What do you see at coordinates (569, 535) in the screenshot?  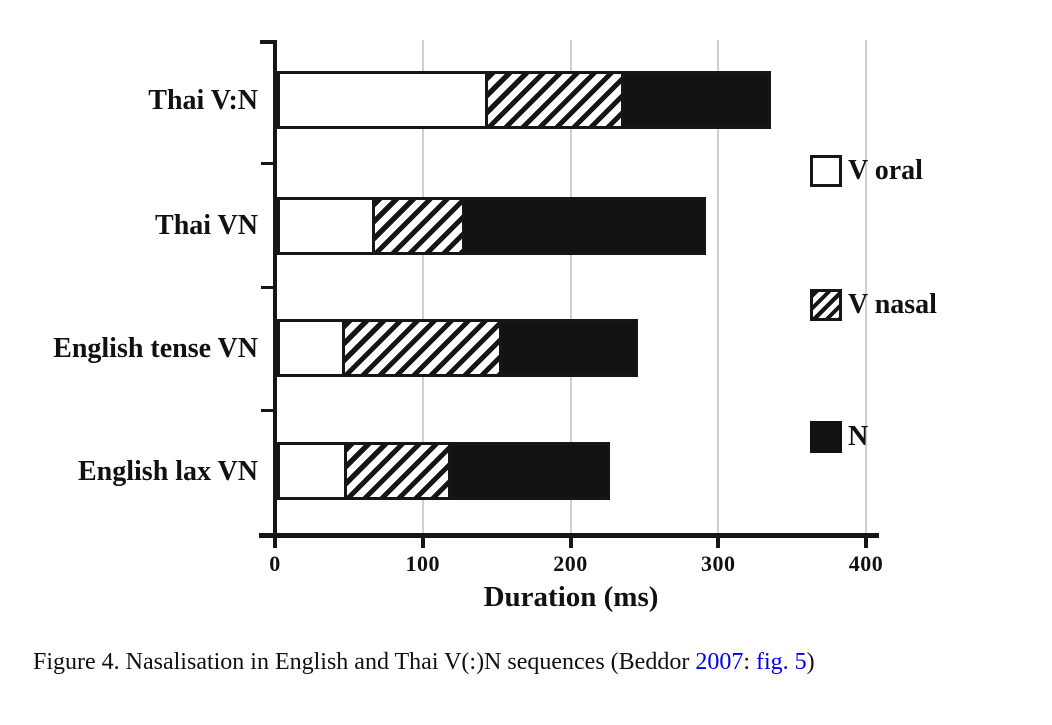 I see `x-axis-line` at bounding box center [569, 535].